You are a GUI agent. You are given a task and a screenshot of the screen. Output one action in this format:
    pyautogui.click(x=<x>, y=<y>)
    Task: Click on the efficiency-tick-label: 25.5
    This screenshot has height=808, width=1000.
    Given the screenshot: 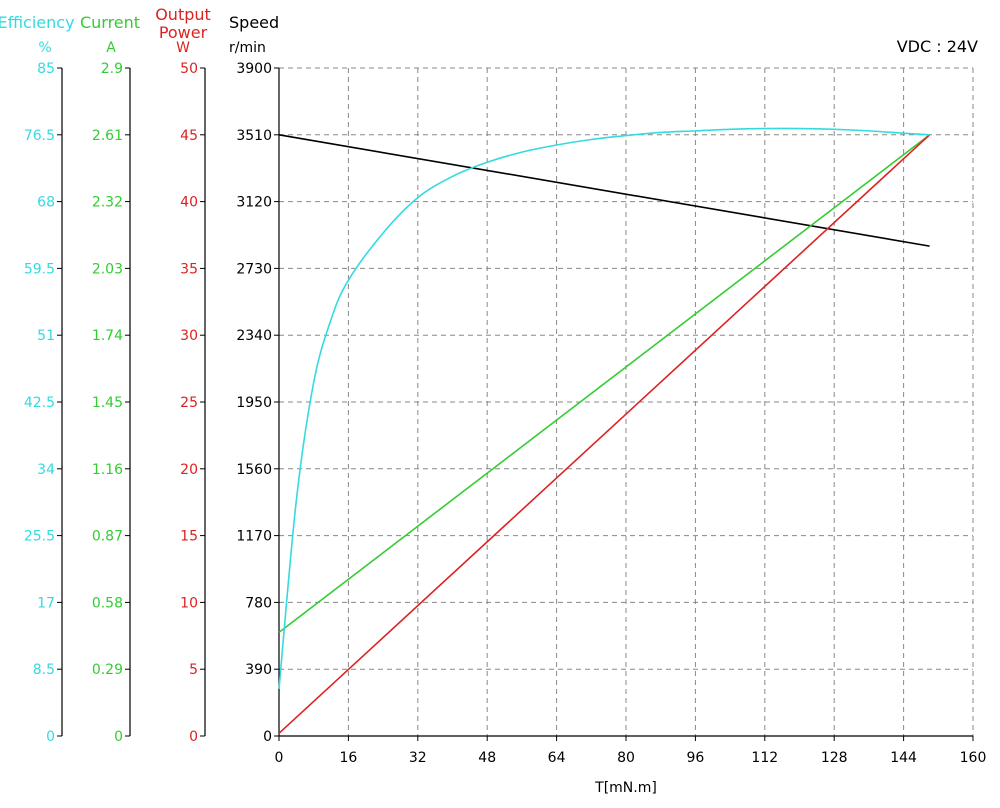 What is the action you would take?
    pyautogui.click(x=39, y=537)
    